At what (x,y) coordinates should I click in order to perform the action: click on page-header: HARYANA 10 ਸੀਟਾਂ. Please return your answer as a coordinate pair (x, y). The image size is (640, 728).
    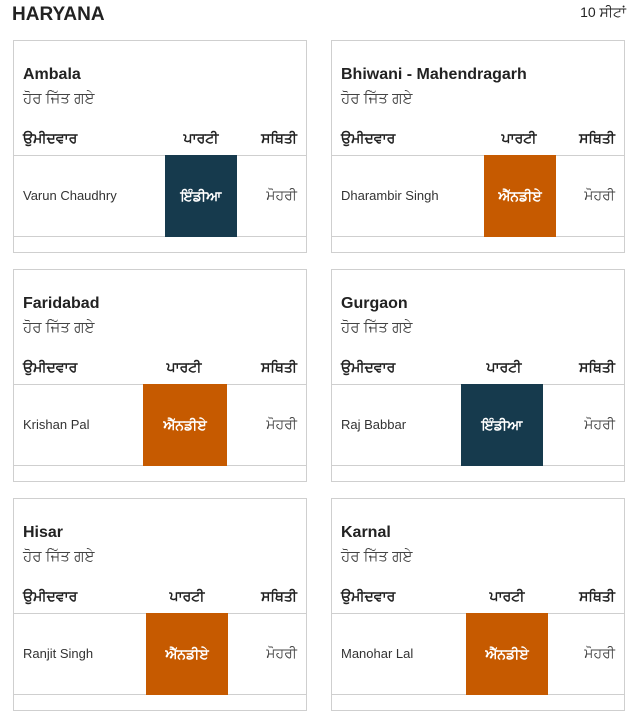
    Looking at the image, I should click on (320, 15).